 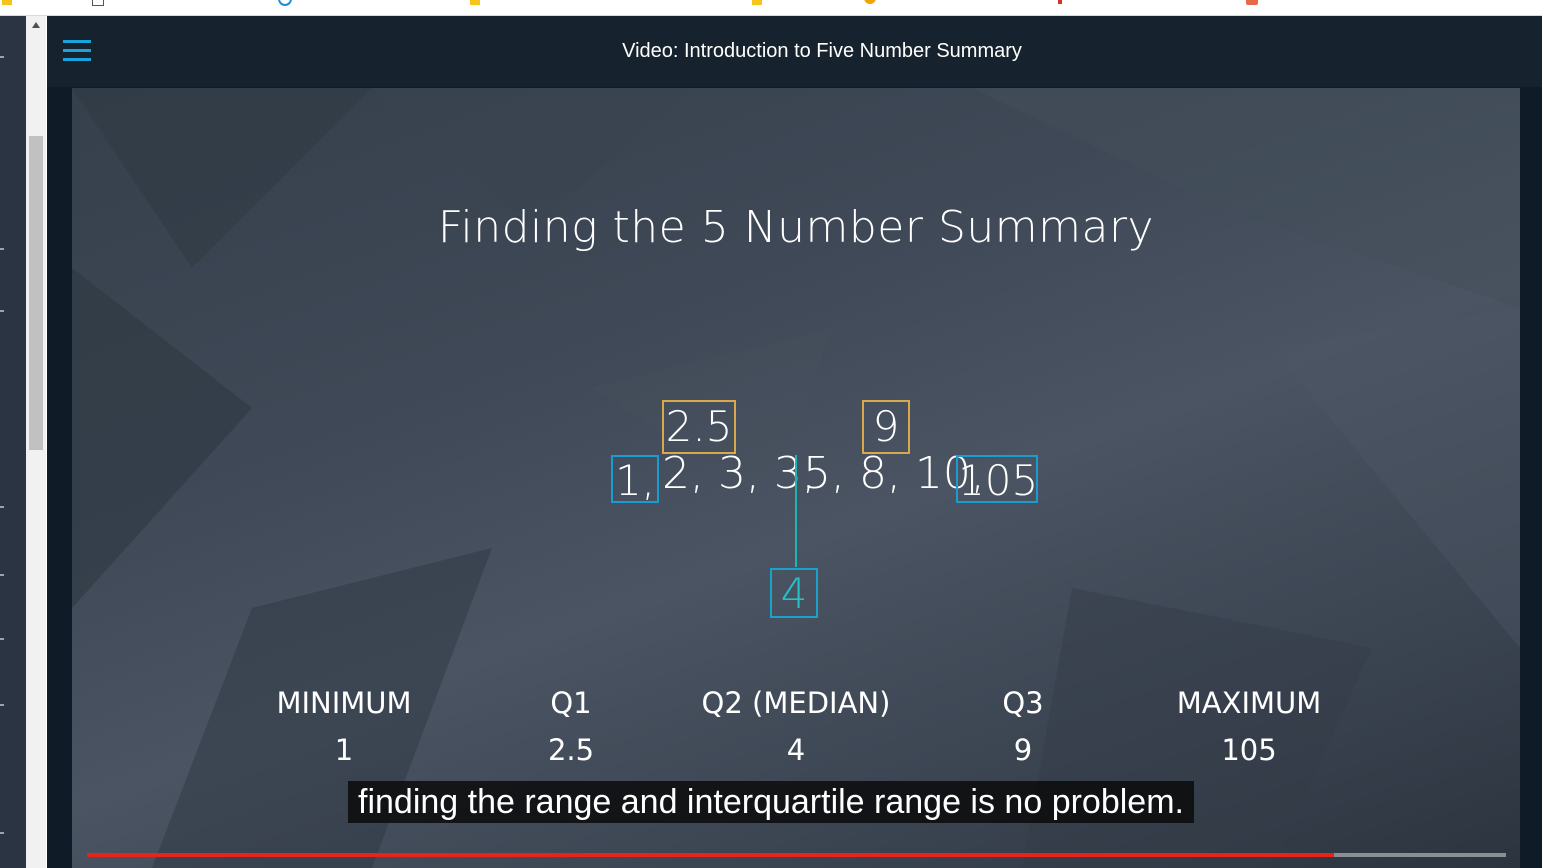 I want to click on summary-label-median: Q2 (MEDIAN), so click(x=796, y=703).